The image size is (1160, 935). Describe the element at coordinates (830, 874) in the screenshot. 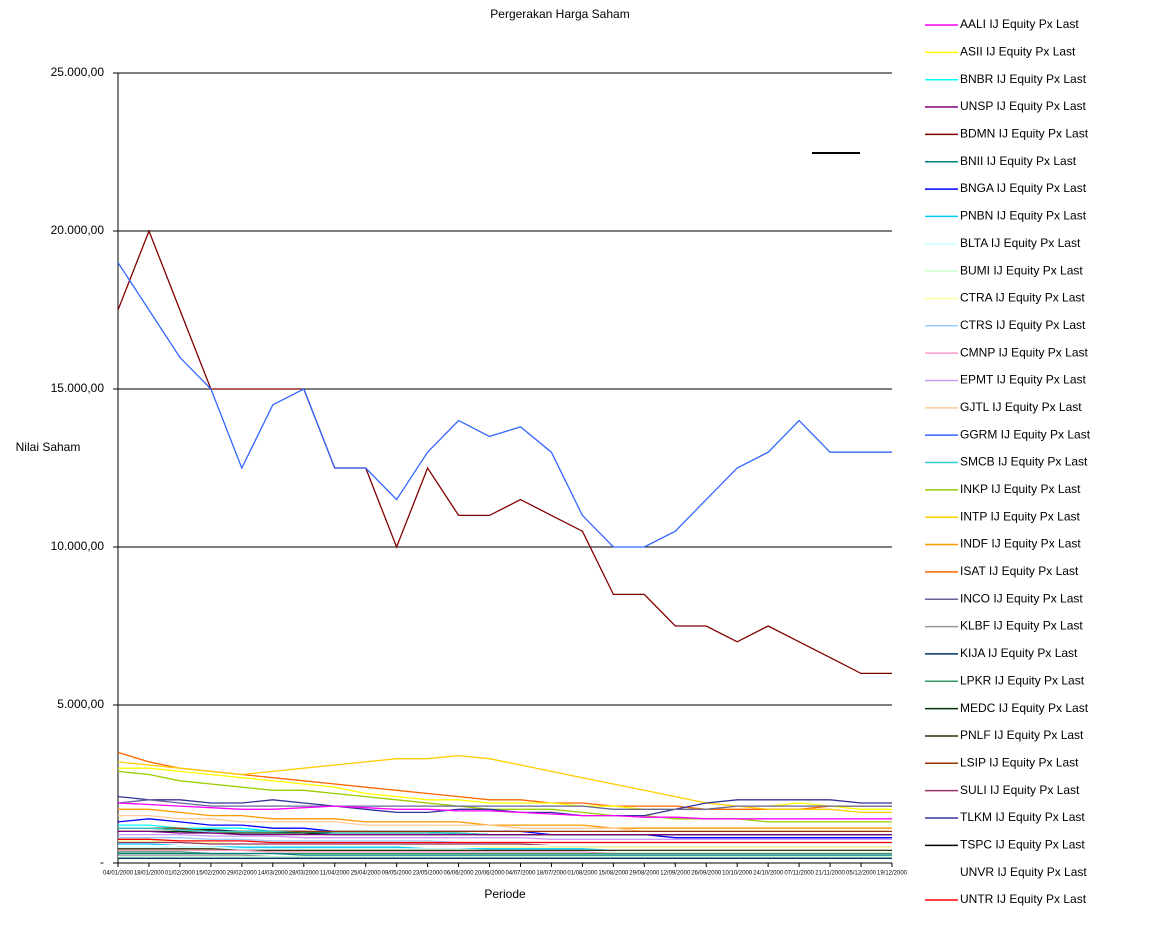

I see `x-tick-label: 21/11/2000` at that location.